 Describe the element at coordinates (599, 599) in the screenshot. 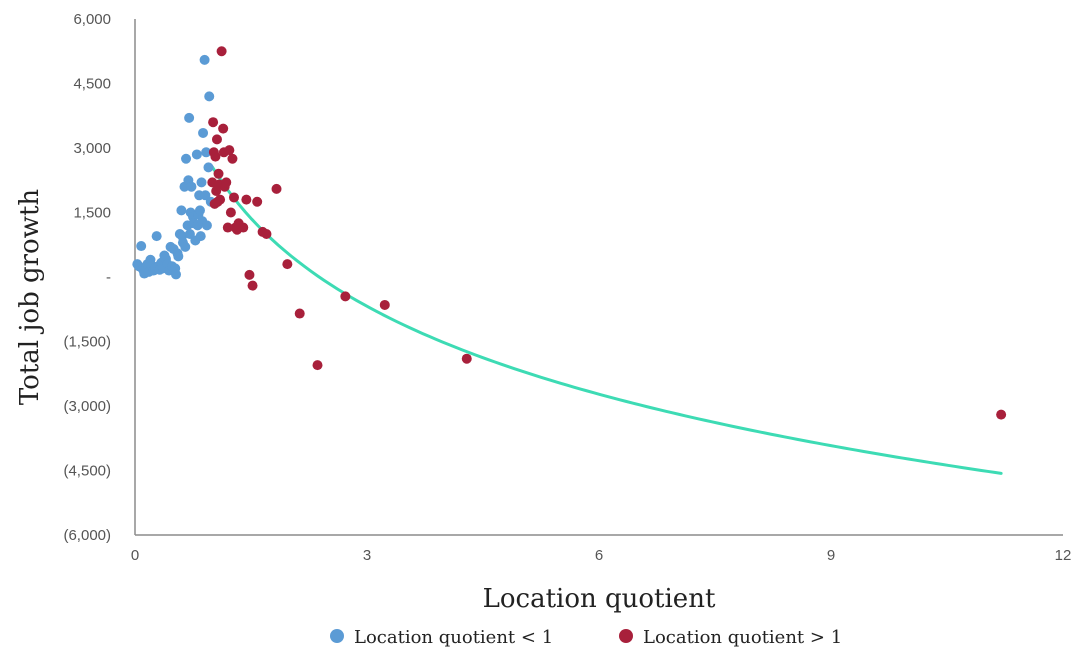

I see `x-axis-title: Location quotient` at that location.